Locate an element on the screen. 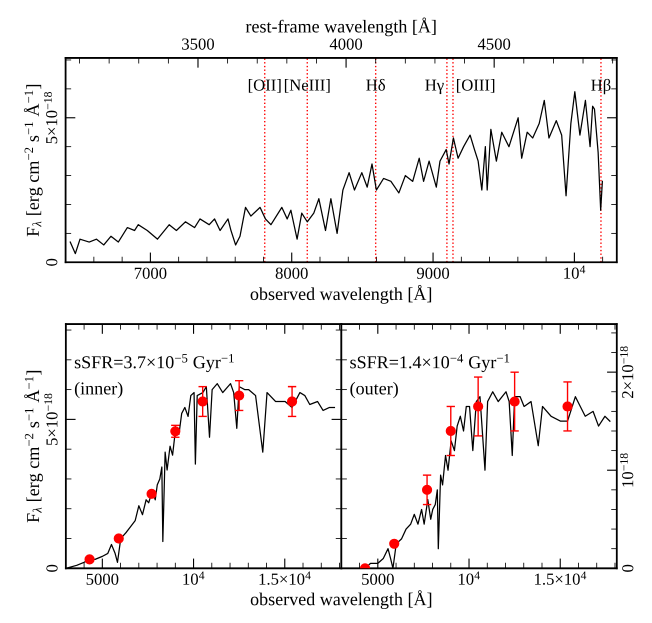 The width and height of the screenshot is (652, 623). ref-line-label: [OII] is located at coordinates (264, 85).